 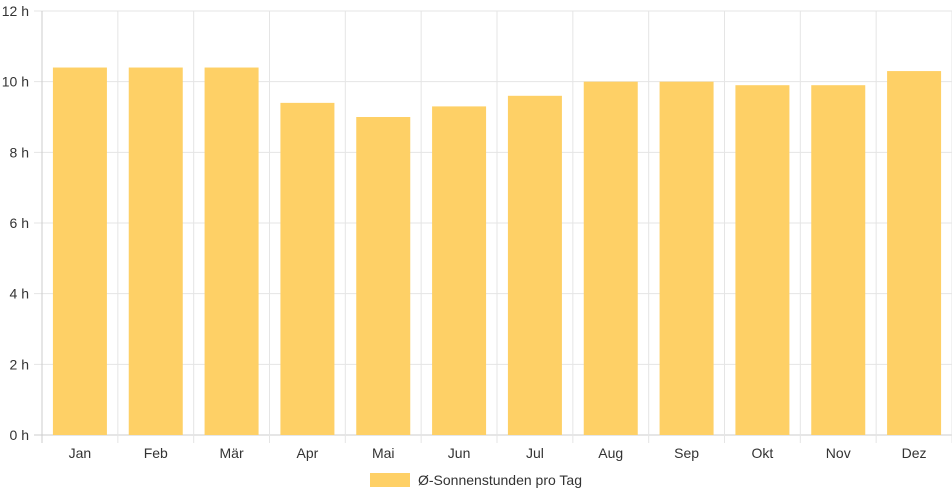 What do you see at coordinates (80, 453) in the screenshot?
I see `x-tick-label: Jan` at bounding box center [80, 453].